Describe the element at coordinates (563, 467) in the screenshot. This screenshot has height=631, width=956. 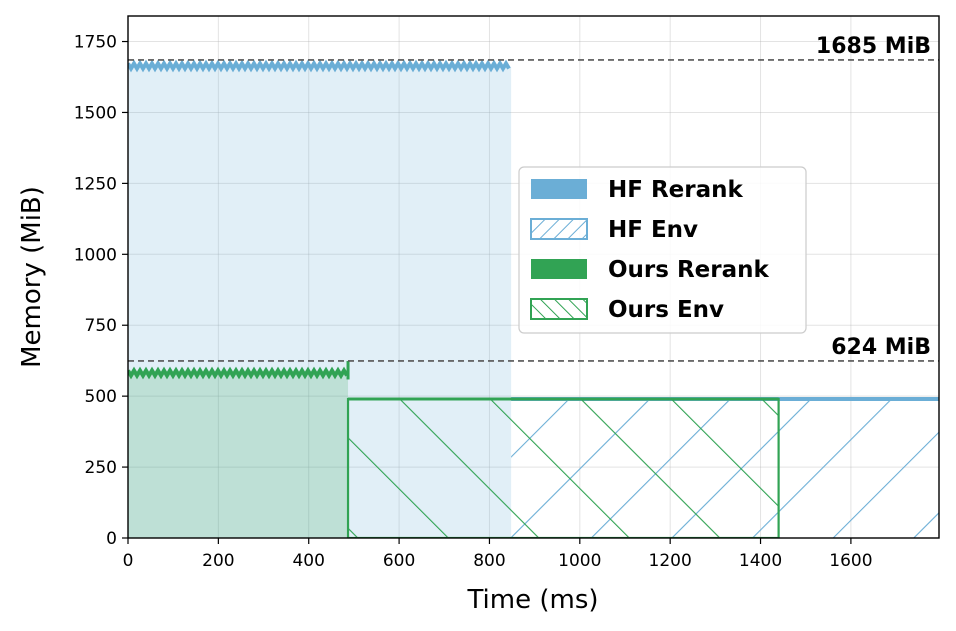
I see `ours-env-hatch` at that location.